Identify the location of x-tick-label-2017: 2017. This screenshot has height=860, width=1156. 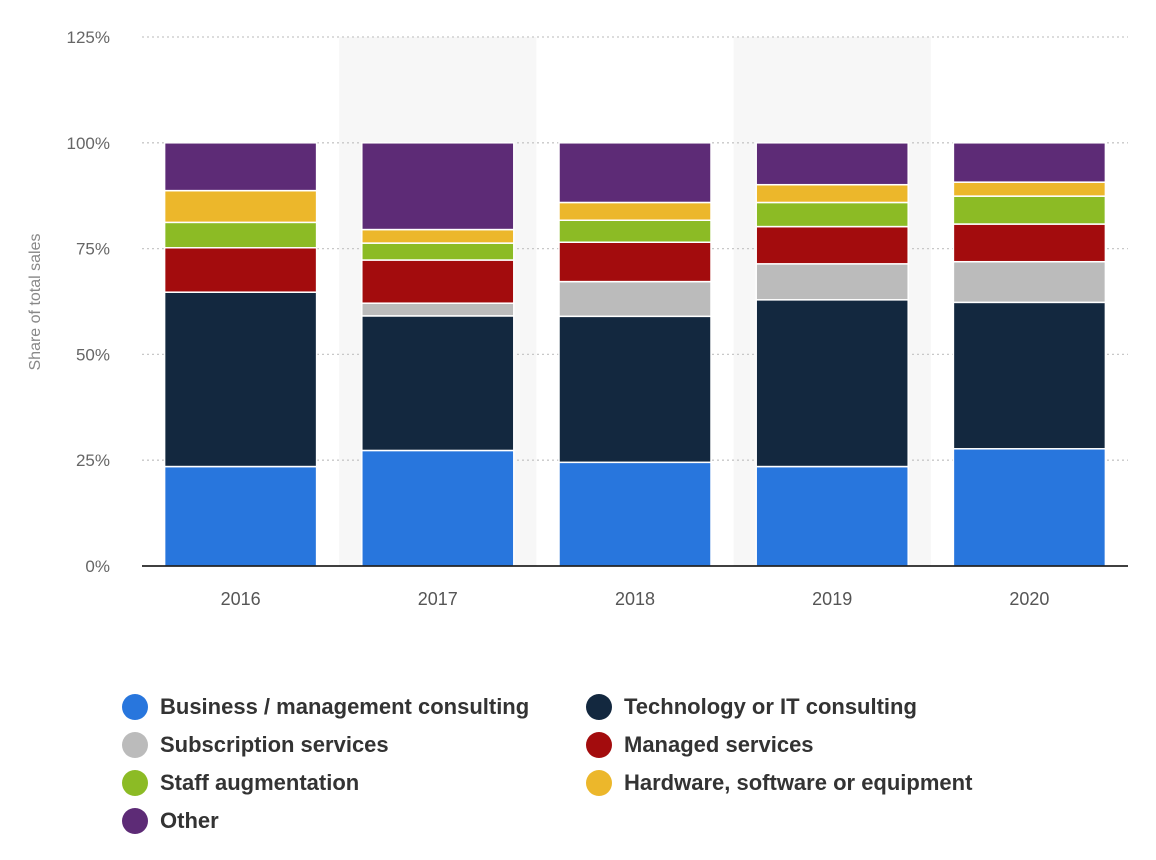
(438, 599).